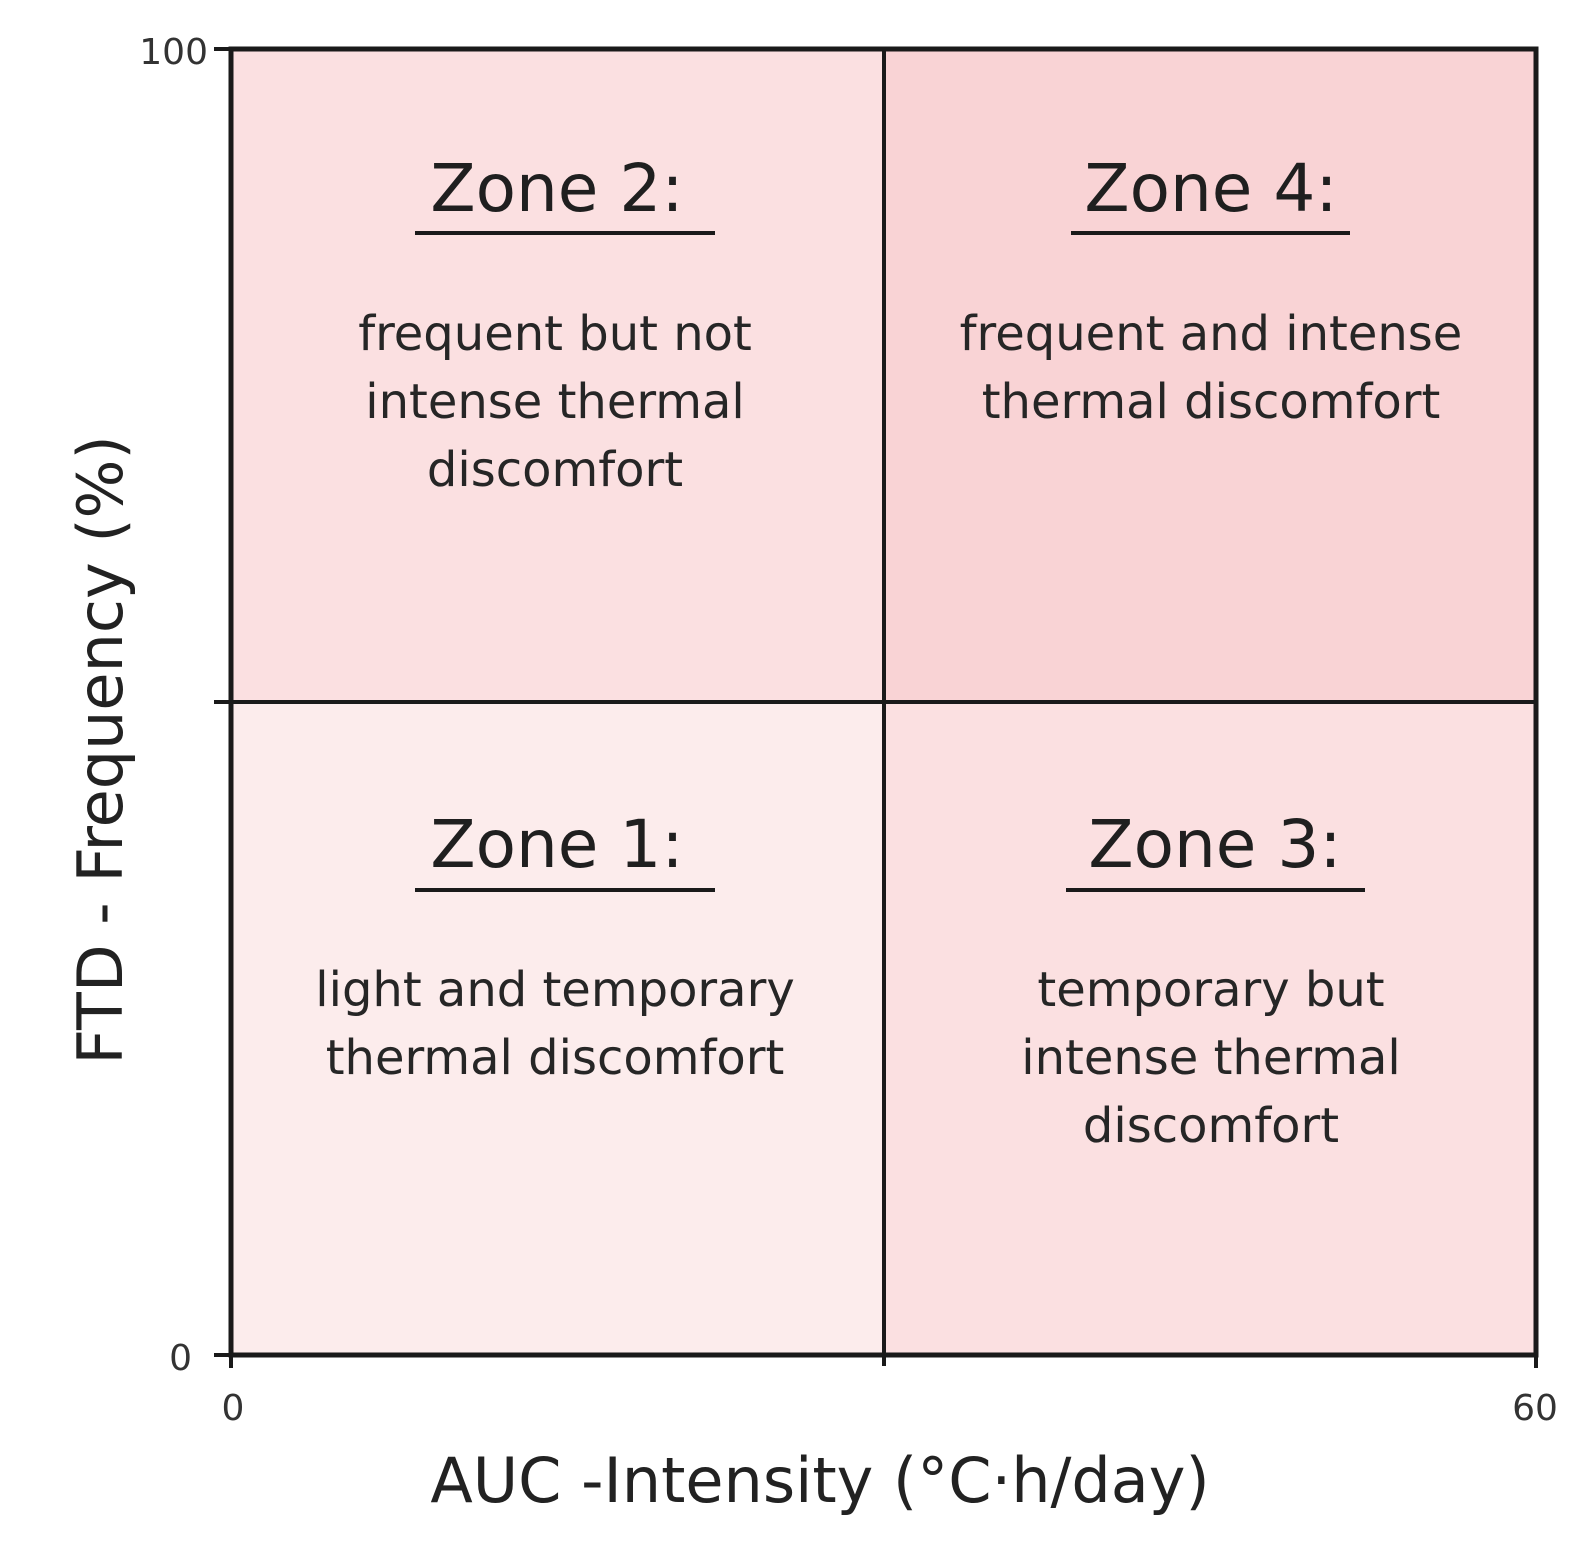 The width and height of the screenshot is (1595, 1555). I want to click on x-max-label: 60, so click(1535, 1408).